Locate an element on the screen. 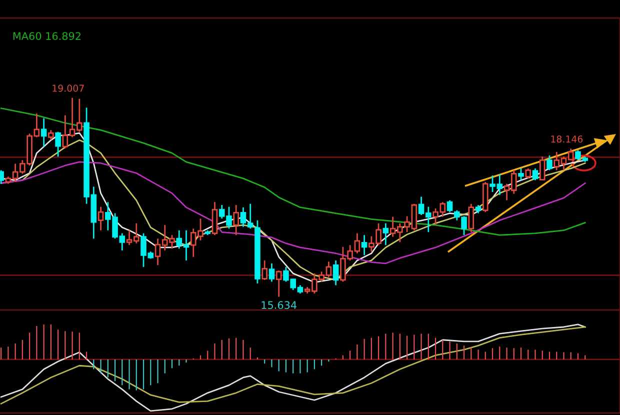 This screenshot has width=620, height=415. text: MA60 16.892 is located at coordinates (46, 36).